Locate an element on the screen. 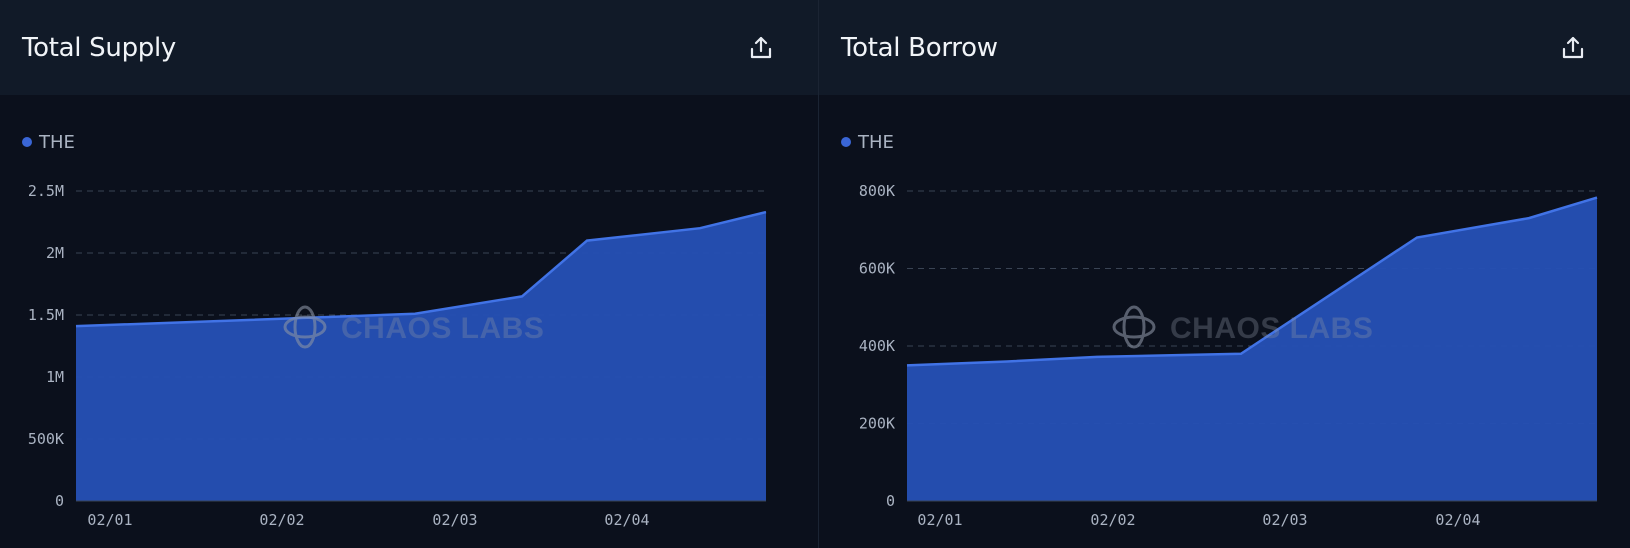  y-tick-label: 1M is located at coordinates (55, 377).